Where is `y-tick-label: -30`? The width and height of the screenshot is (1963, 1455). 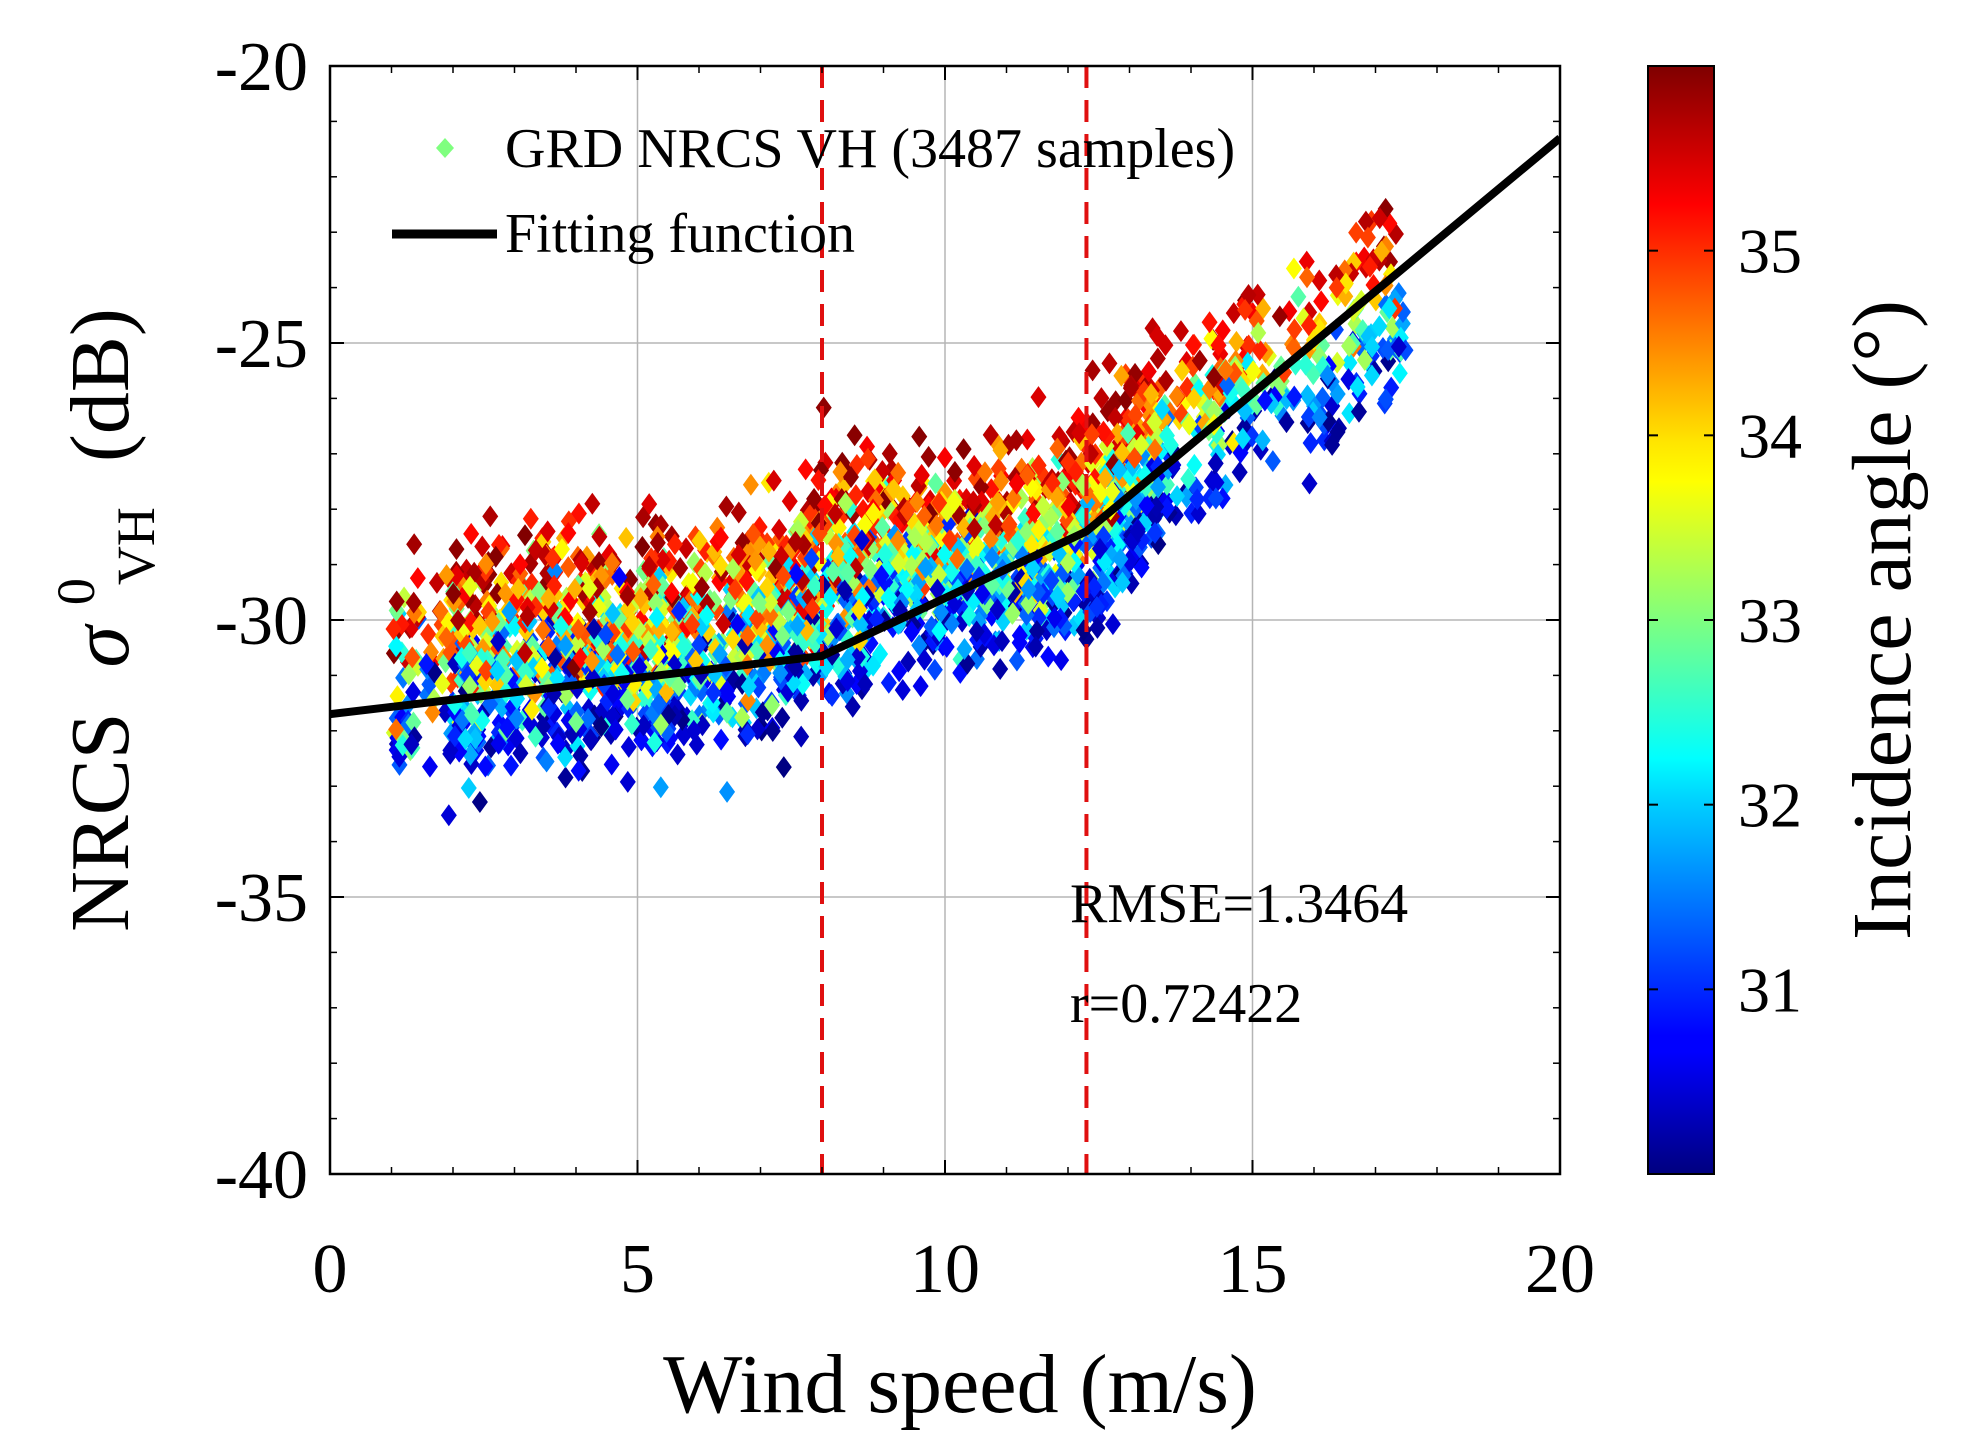
y-tick-label: -30 is located at coordinates (261, 621).